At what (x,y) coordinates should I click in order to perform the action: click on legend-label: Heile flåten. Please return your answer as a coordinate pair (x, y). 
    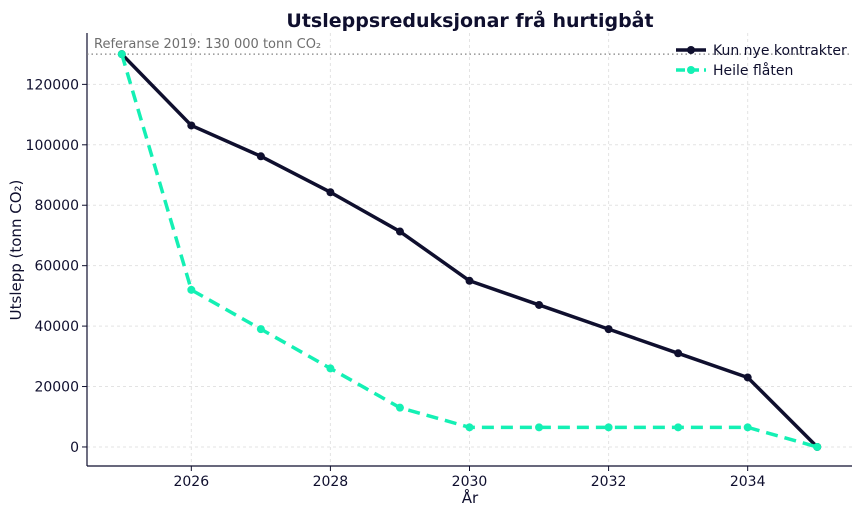
    Looking at the image, I should click on (753, 70).